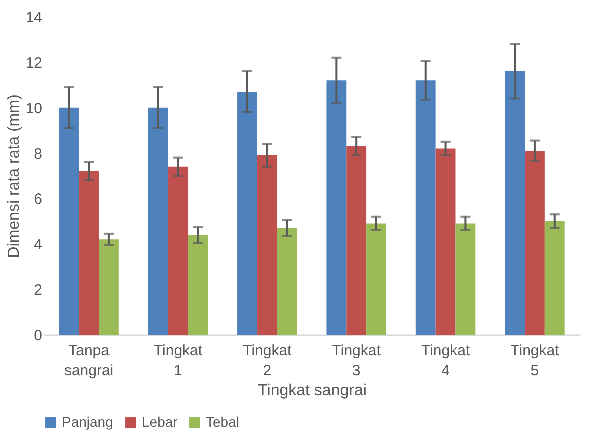  Describe the element at coordinates (179, 361) in the screenshot. I see `x-tick-label: Tingkat 1` at that location.